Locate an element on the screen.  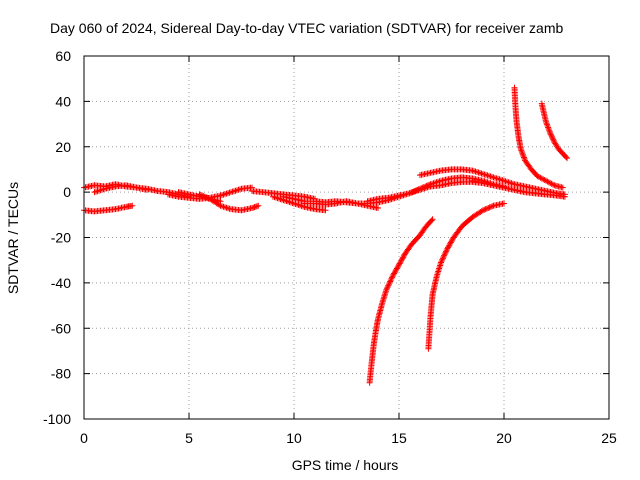
y-tick-label: 40 is located at coordinates (63, 101).